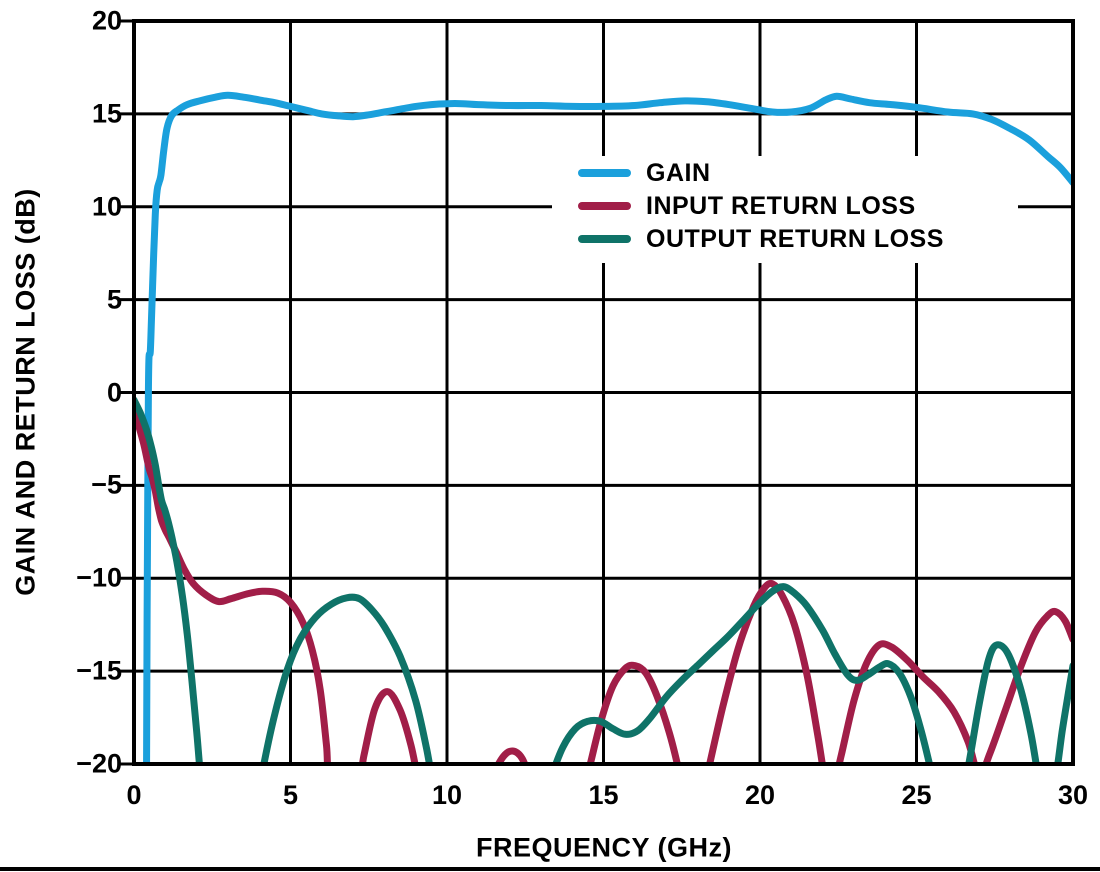  What do you see at coordinates (603, 795) in the screenshot?
I see `x-tick-label: 15` at bounding box center [603, 795].